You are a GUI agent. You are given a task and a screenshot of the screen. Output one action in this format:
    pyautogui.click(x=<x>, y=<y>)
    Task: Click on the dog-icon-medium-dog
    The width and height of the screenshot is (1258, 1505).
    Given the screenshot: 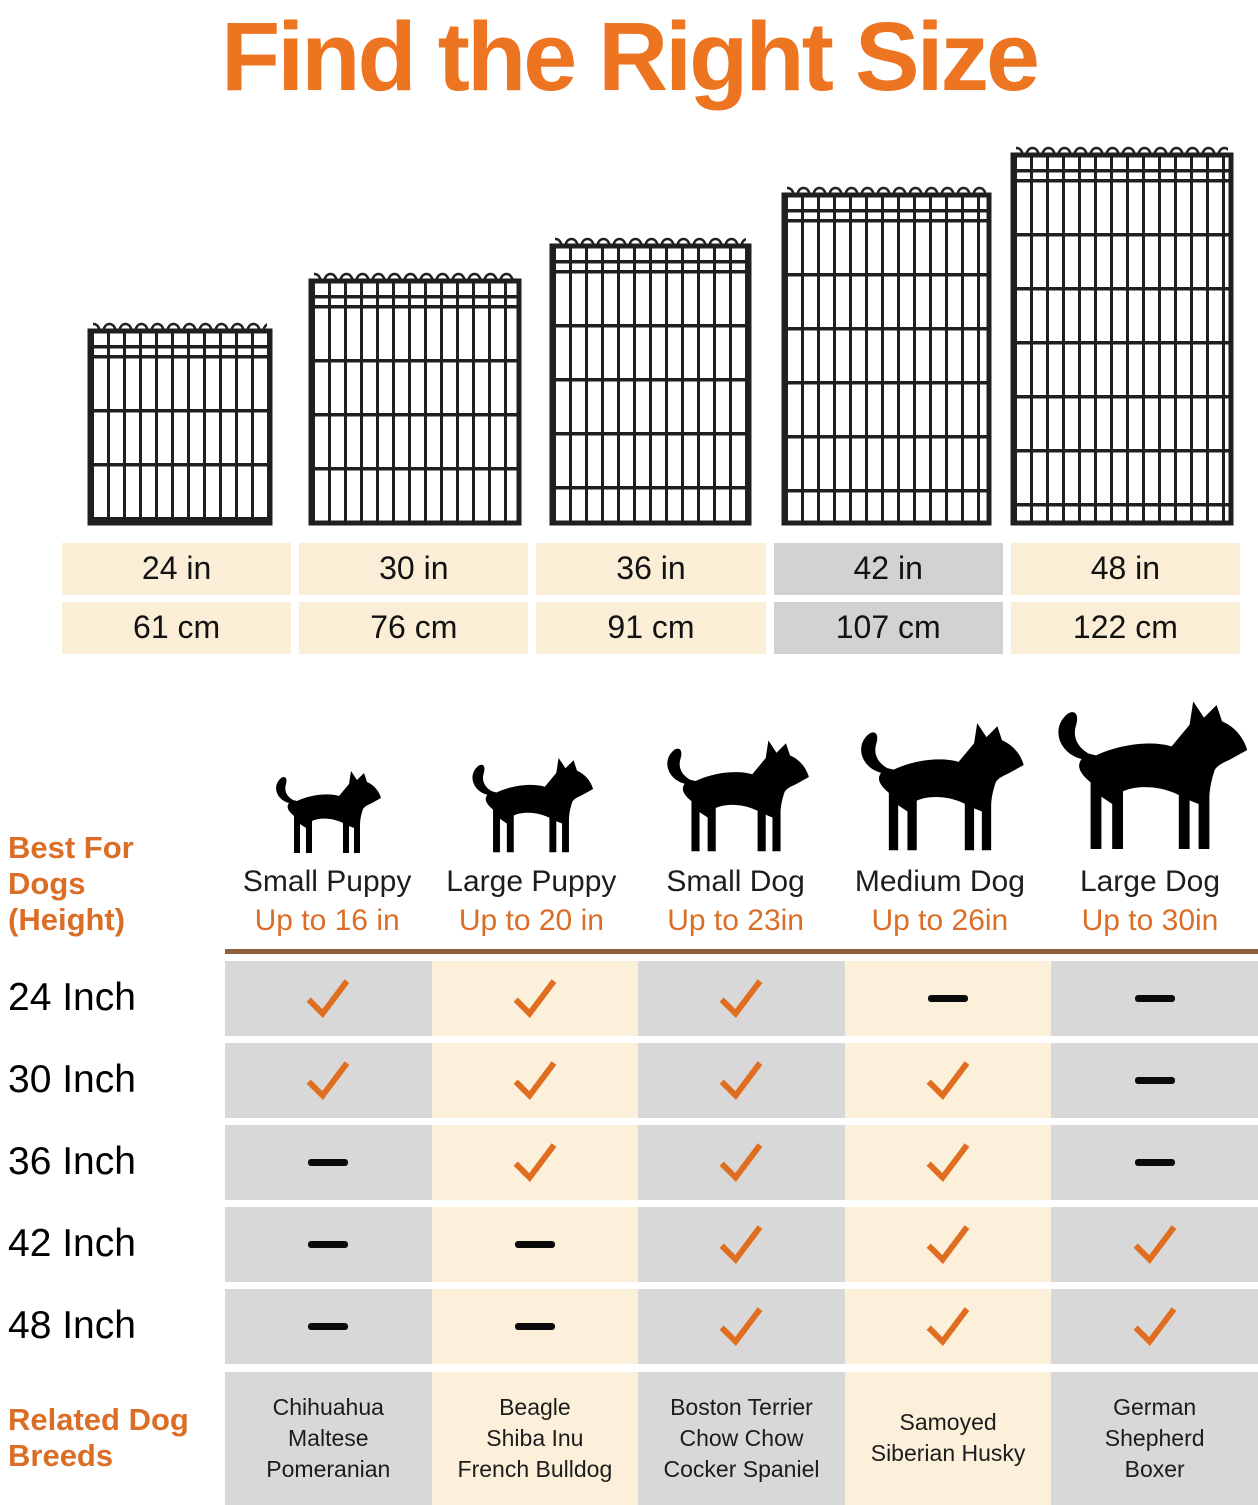 What is the action you would take?
    pyautogui.click(x=940, y=780)
    